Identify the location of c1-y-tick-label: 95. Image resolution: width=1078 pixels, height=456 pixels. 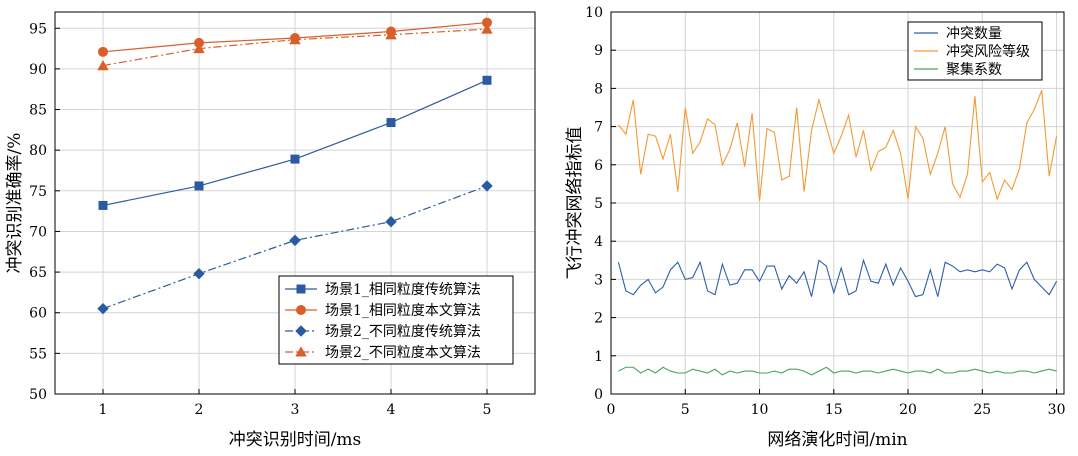
(38, 29).